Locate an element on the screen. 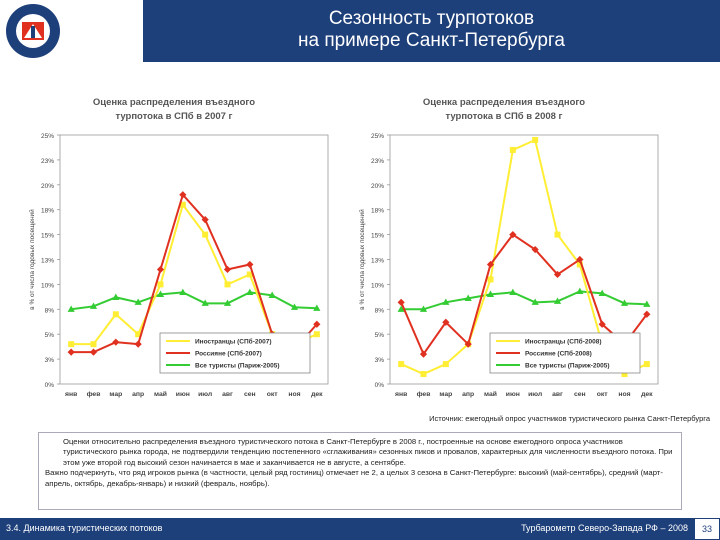 Image resolution: width=720 pixels, height=540 pixels. legend-label: Россияне (СПб-2008) is located at coordinates (558, 354).